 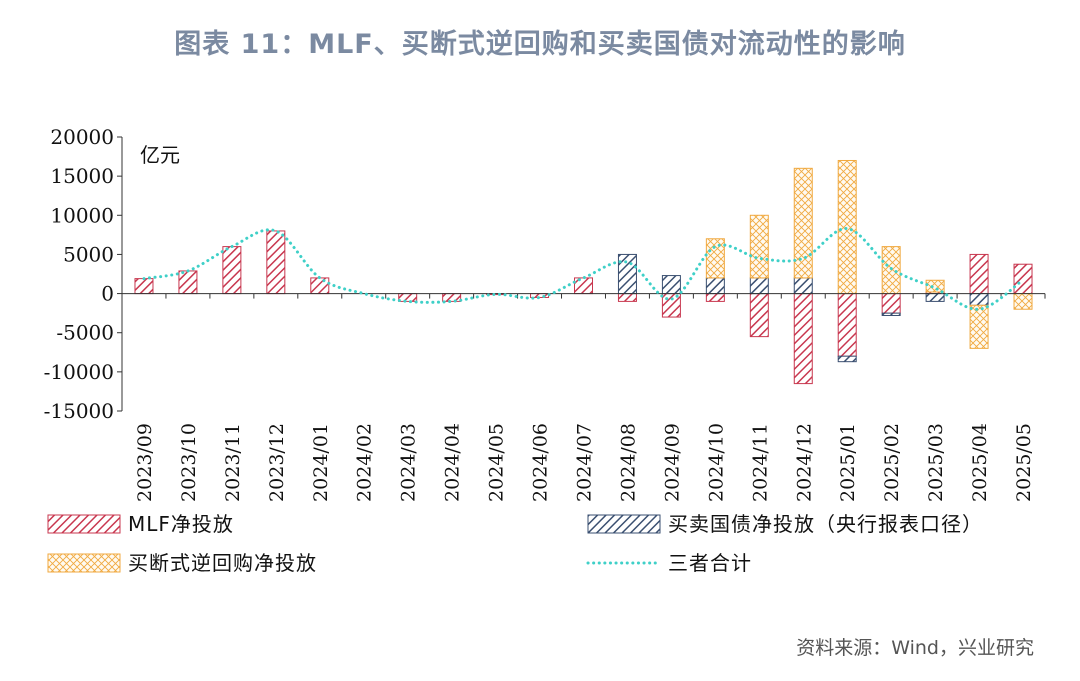 I want to click on y-tick-label: 20000, so click(x=82, y=137).